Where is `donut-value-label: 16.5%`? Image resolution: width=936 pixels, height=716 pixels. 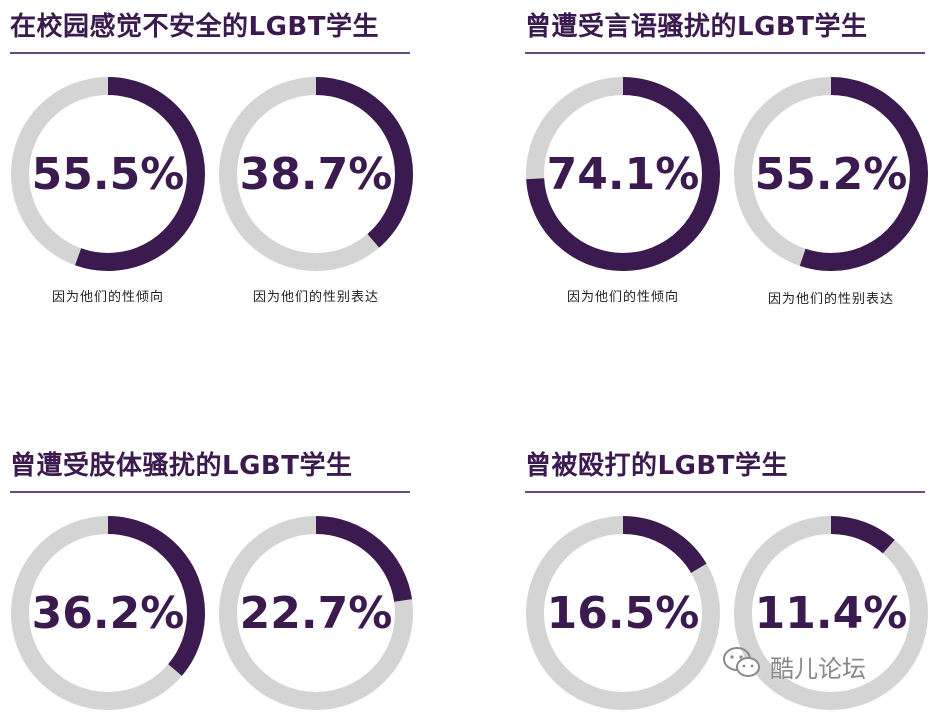
donut-value-label: 16.5% is located at coordinates (623, 613).